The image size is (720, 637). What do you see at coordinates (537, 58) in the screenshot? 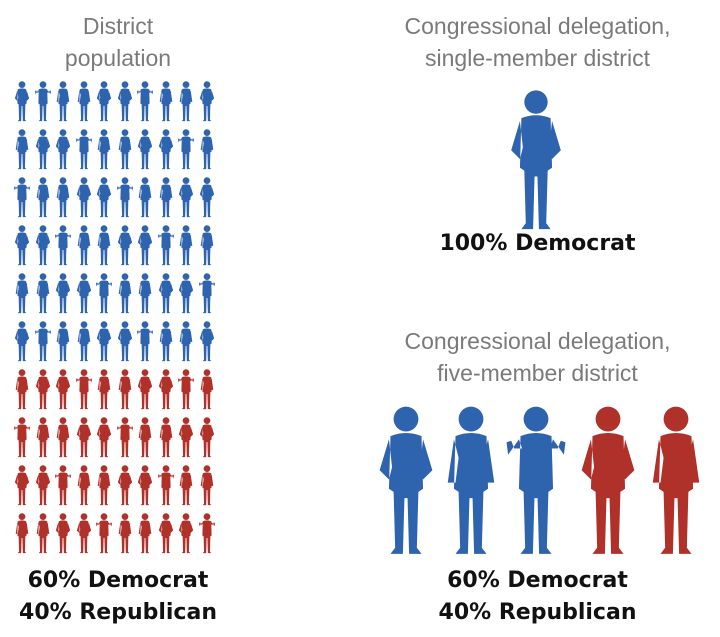
I see `single-member-title-line2: single-member district` at bounding box center [537, 58].